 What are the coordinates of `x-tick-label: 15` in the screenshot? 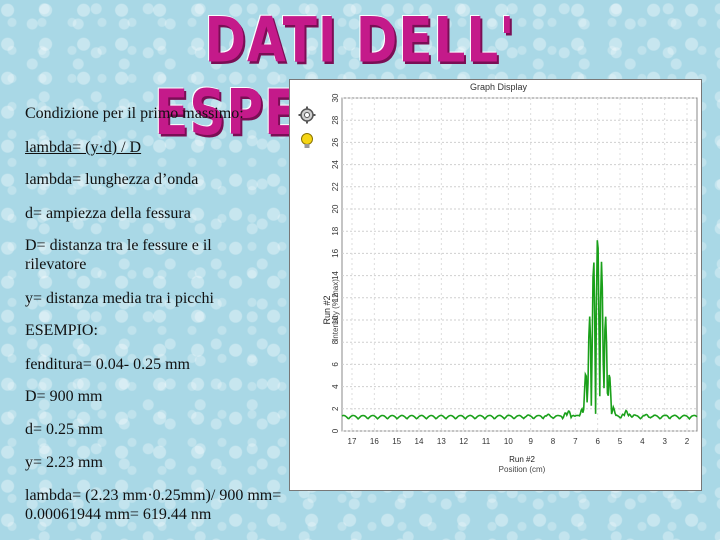 It's located at (396, 441).